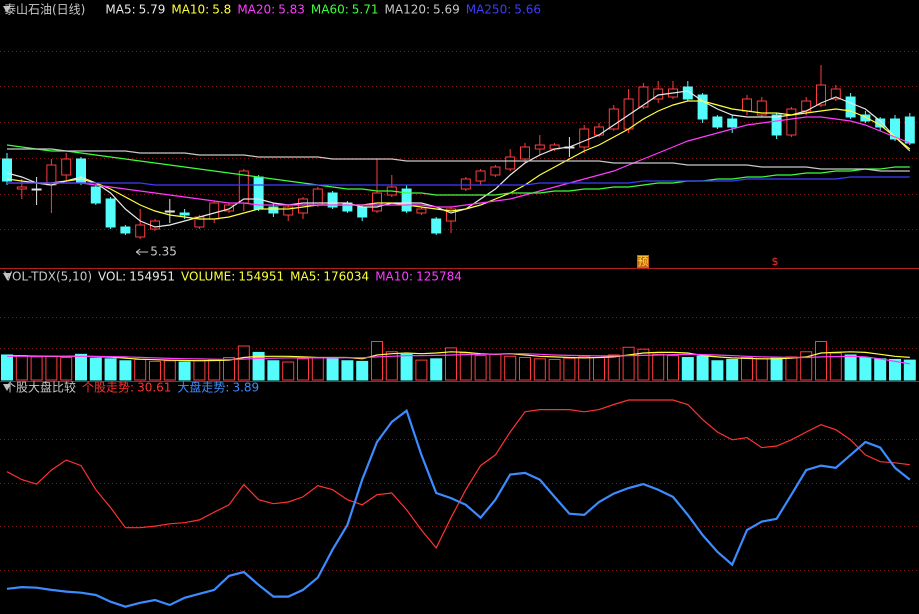  What do you see at coordinates (256, 10) in the screenshot?
I see `legend-label: MA20:` at bounding box center [256, 10].